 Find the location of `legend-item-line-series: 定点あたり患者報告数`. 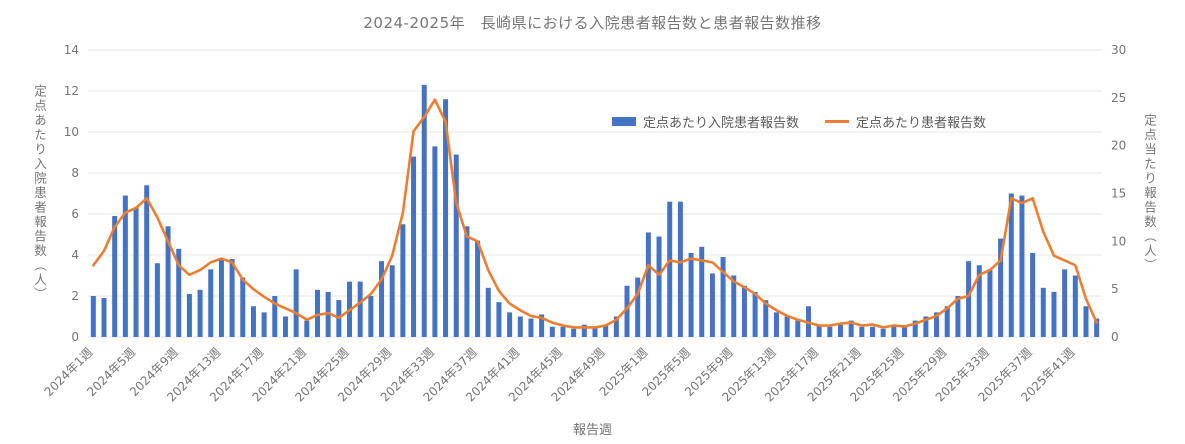

legend-item-line-series: 定点あたり患者報告数 is located at coordinates (905, 121).